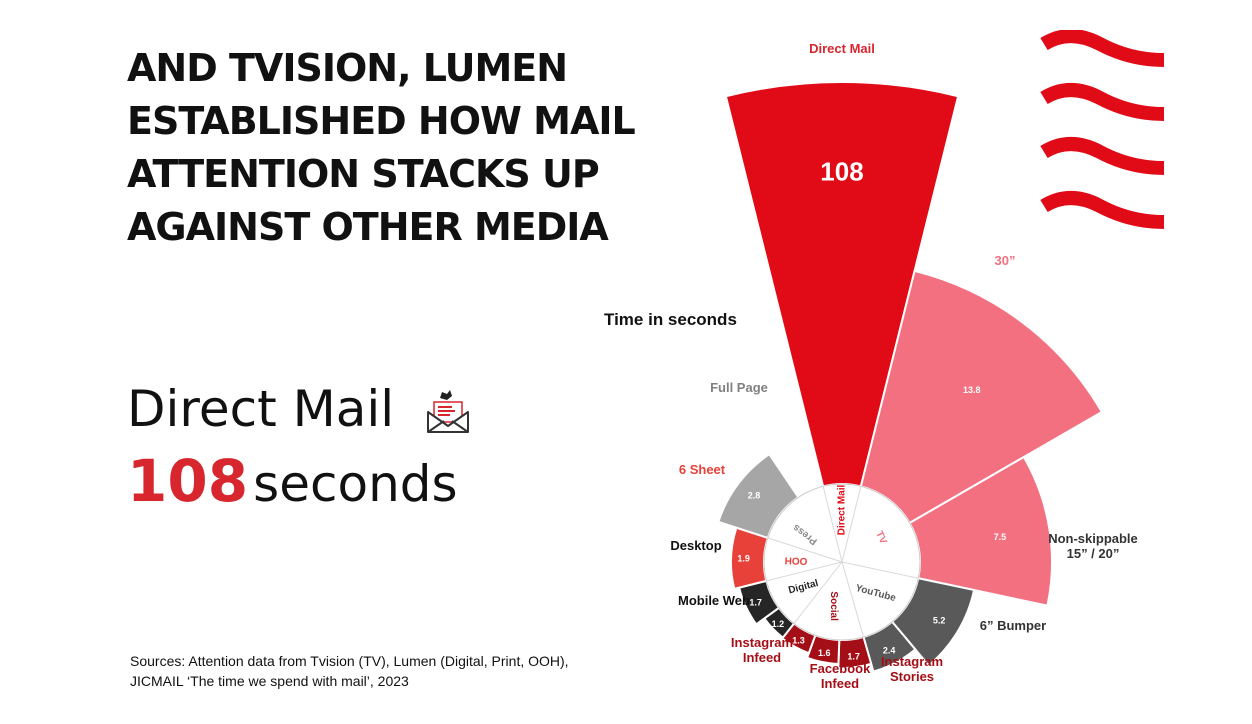  What do you see at coordinates (355, 484) in the screenshot?
I see `seconds-unit: seconds` at bounding box center [355, 484].